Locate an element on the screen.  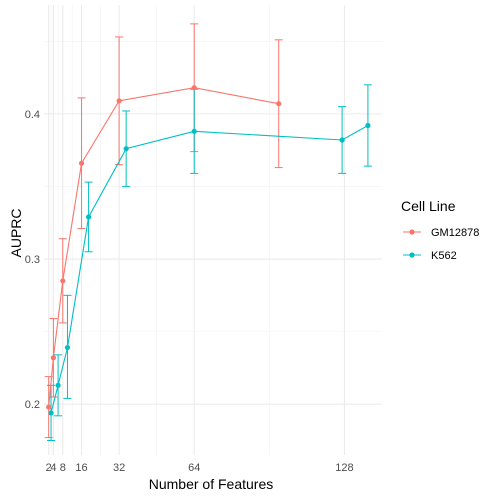
x-tick-label: 64 is located at coordinates (194, 468).